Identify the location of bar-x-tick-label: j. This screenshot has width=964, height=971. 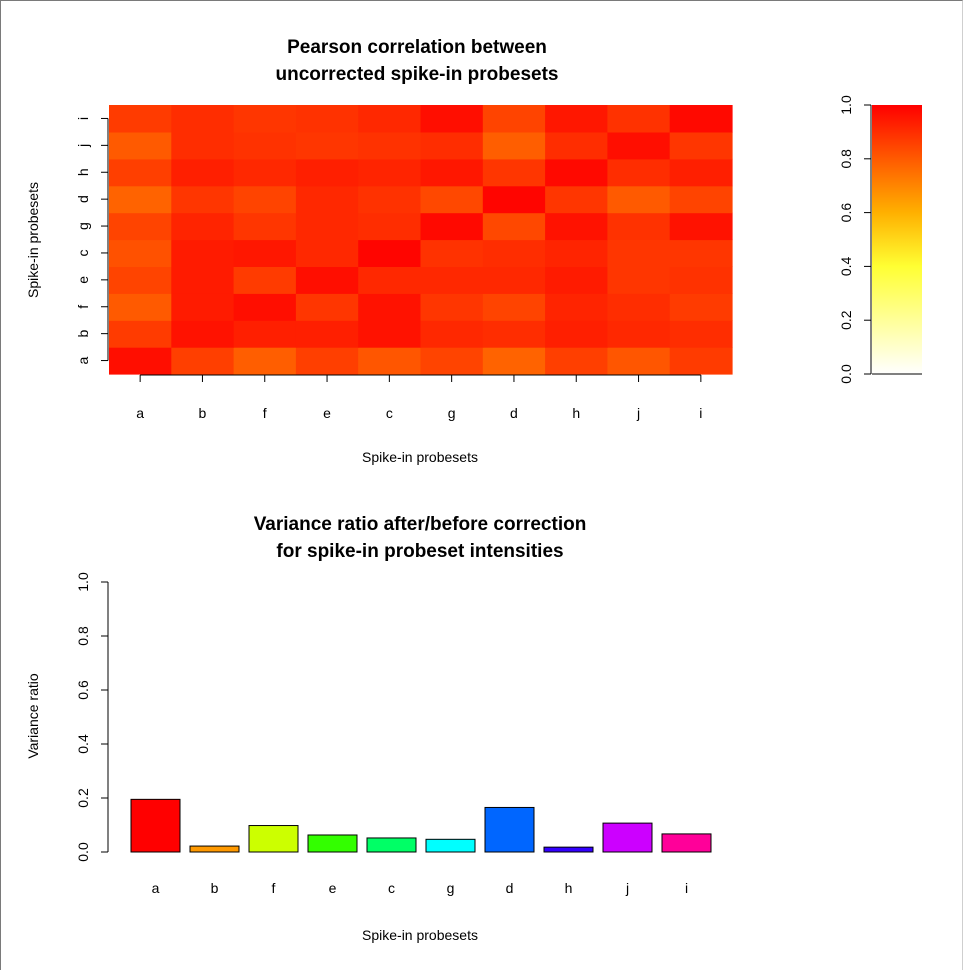
(627, 888).